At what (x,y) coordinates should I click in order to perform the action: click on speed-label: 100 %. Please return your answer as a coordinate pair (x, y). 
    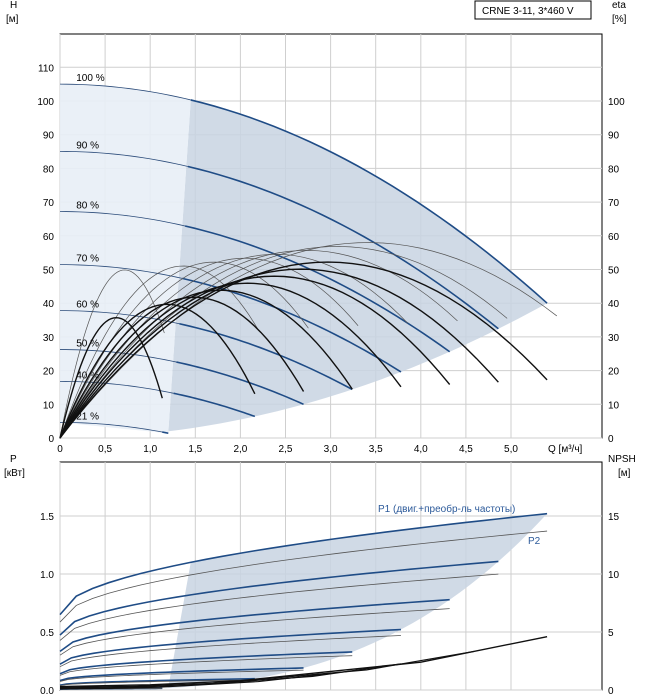
    Looking at the image, I should click on (90, 78).